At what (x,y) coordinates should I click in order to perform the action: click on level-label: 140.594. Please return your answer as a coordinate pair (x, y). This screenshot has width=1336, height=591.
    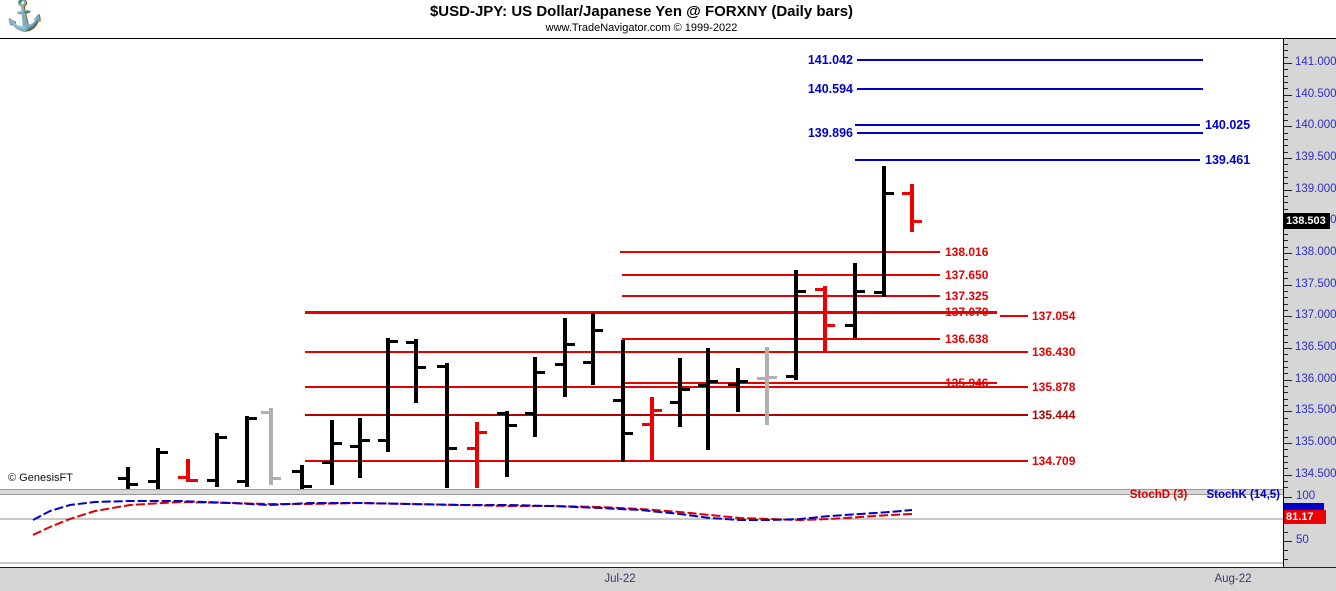
    Looking at the image, I should click on (830, 89).